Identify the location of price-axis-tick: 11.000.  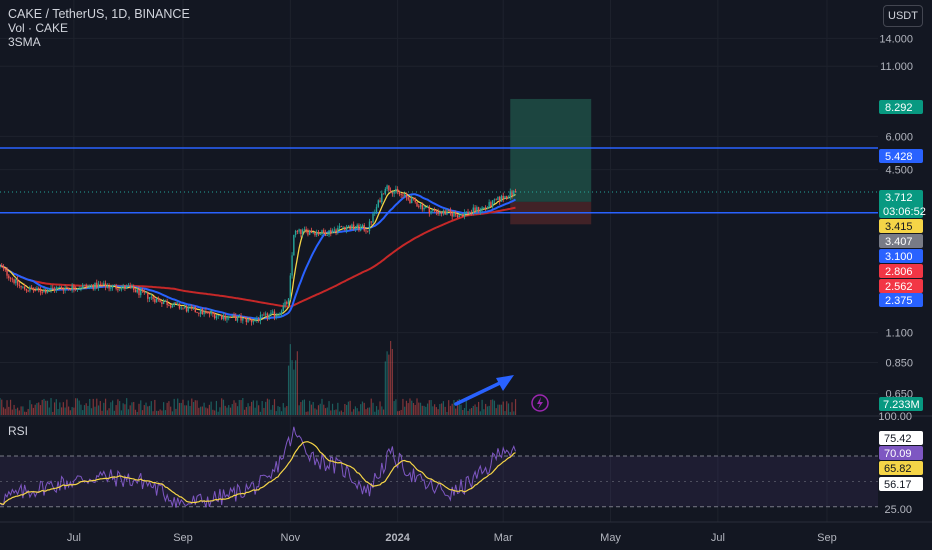
(896, 67).